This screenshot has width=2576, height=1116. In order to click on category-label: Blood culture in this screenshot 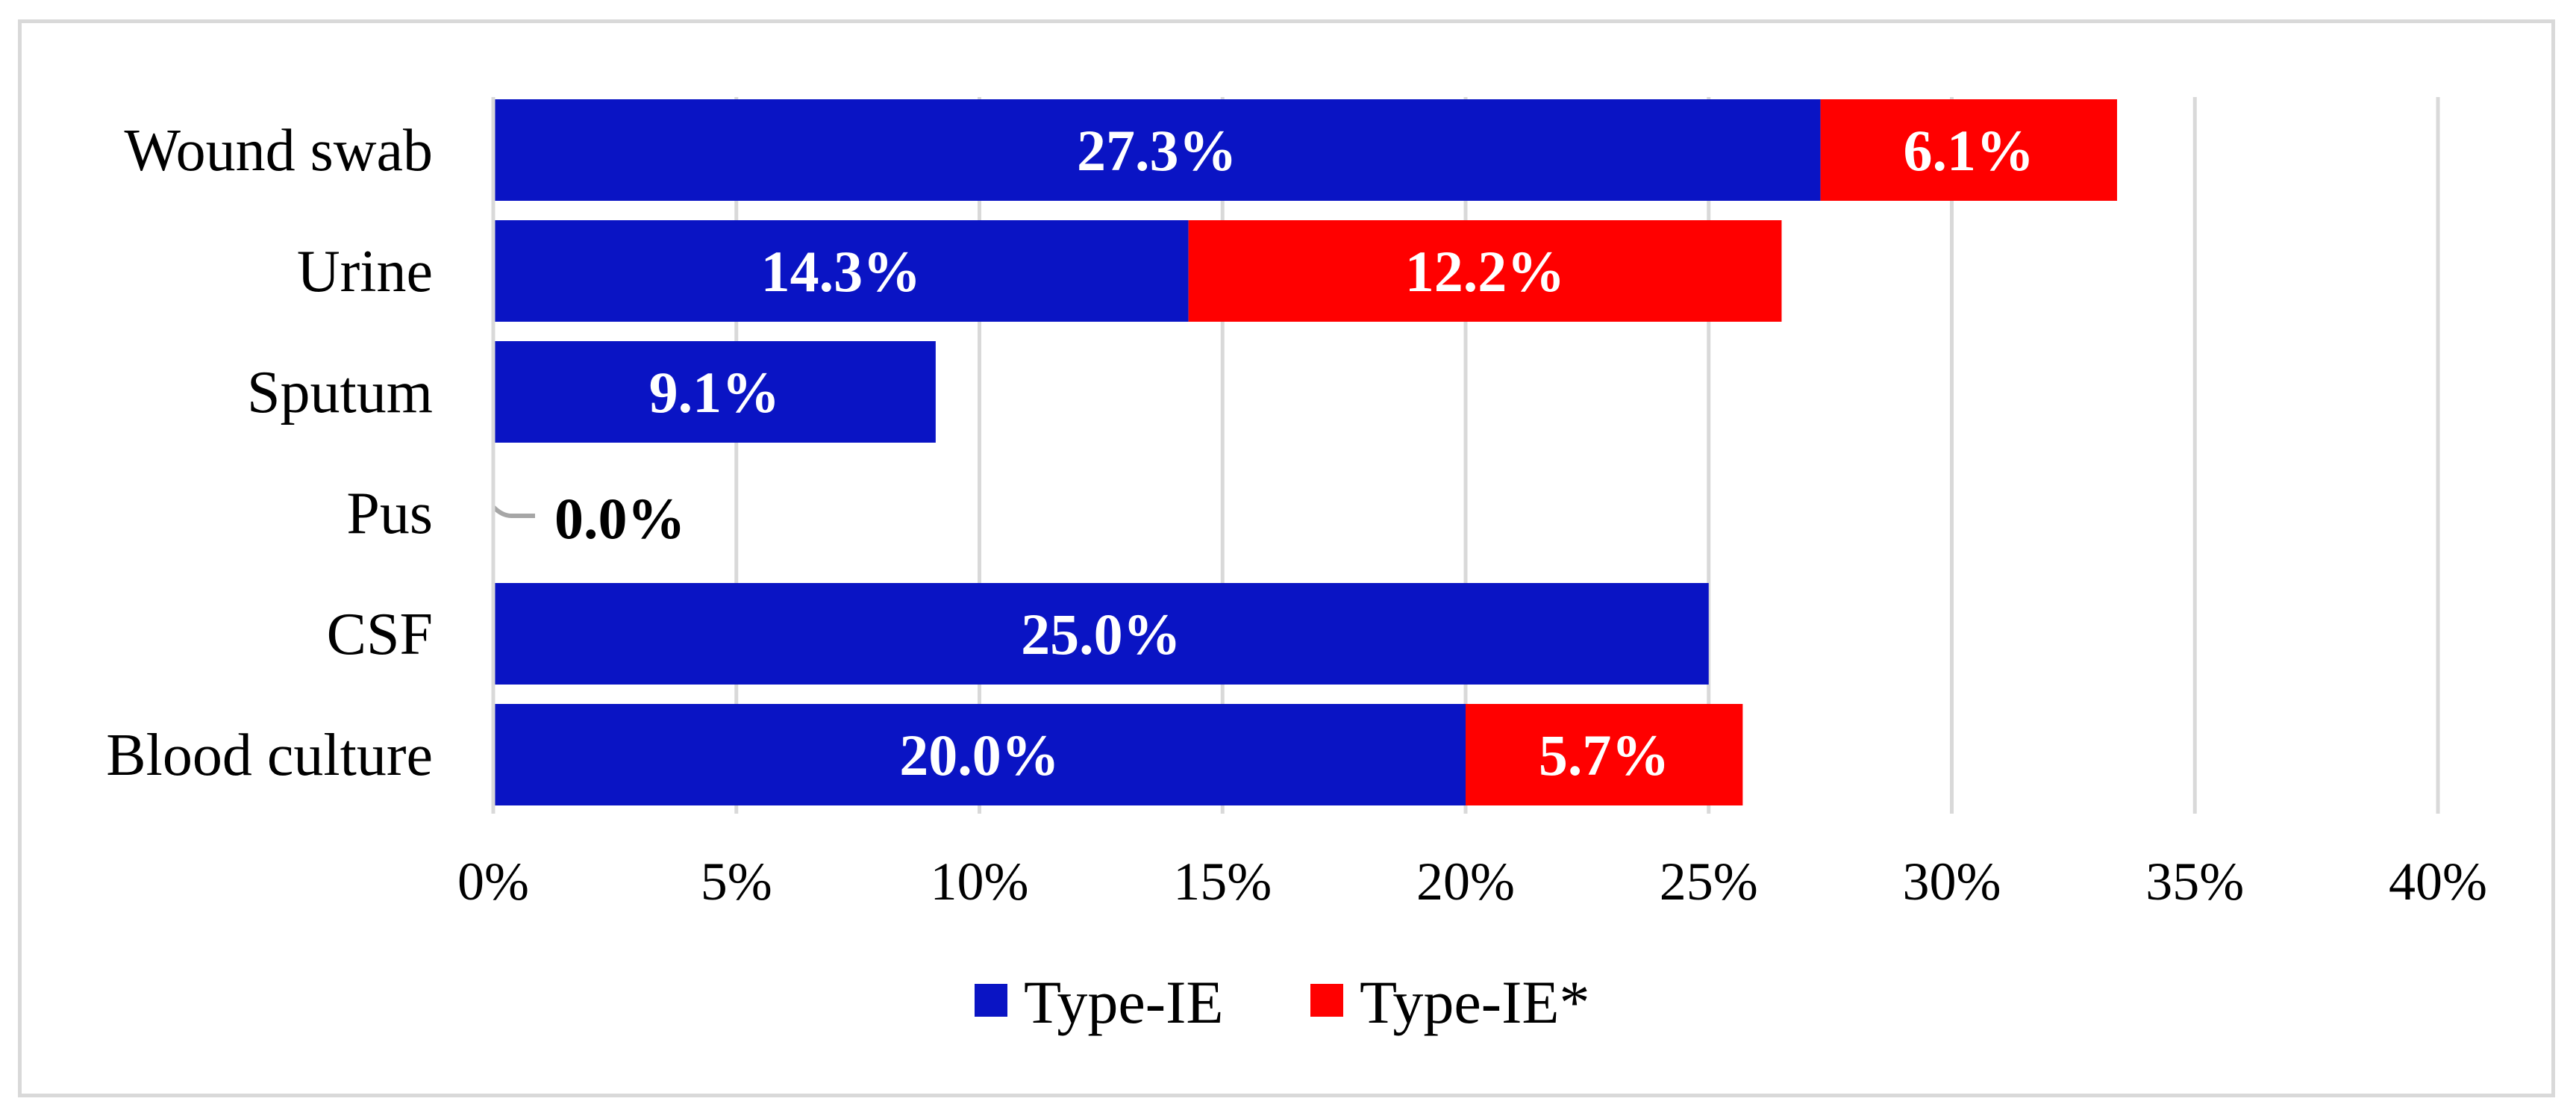, I will do `click(269, 755)`.